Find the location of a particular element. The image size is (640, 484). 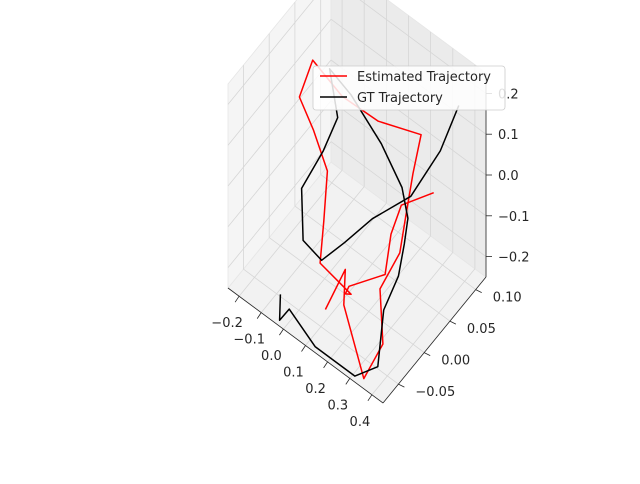

series-line-estimated is located at coordinates (366, 219).